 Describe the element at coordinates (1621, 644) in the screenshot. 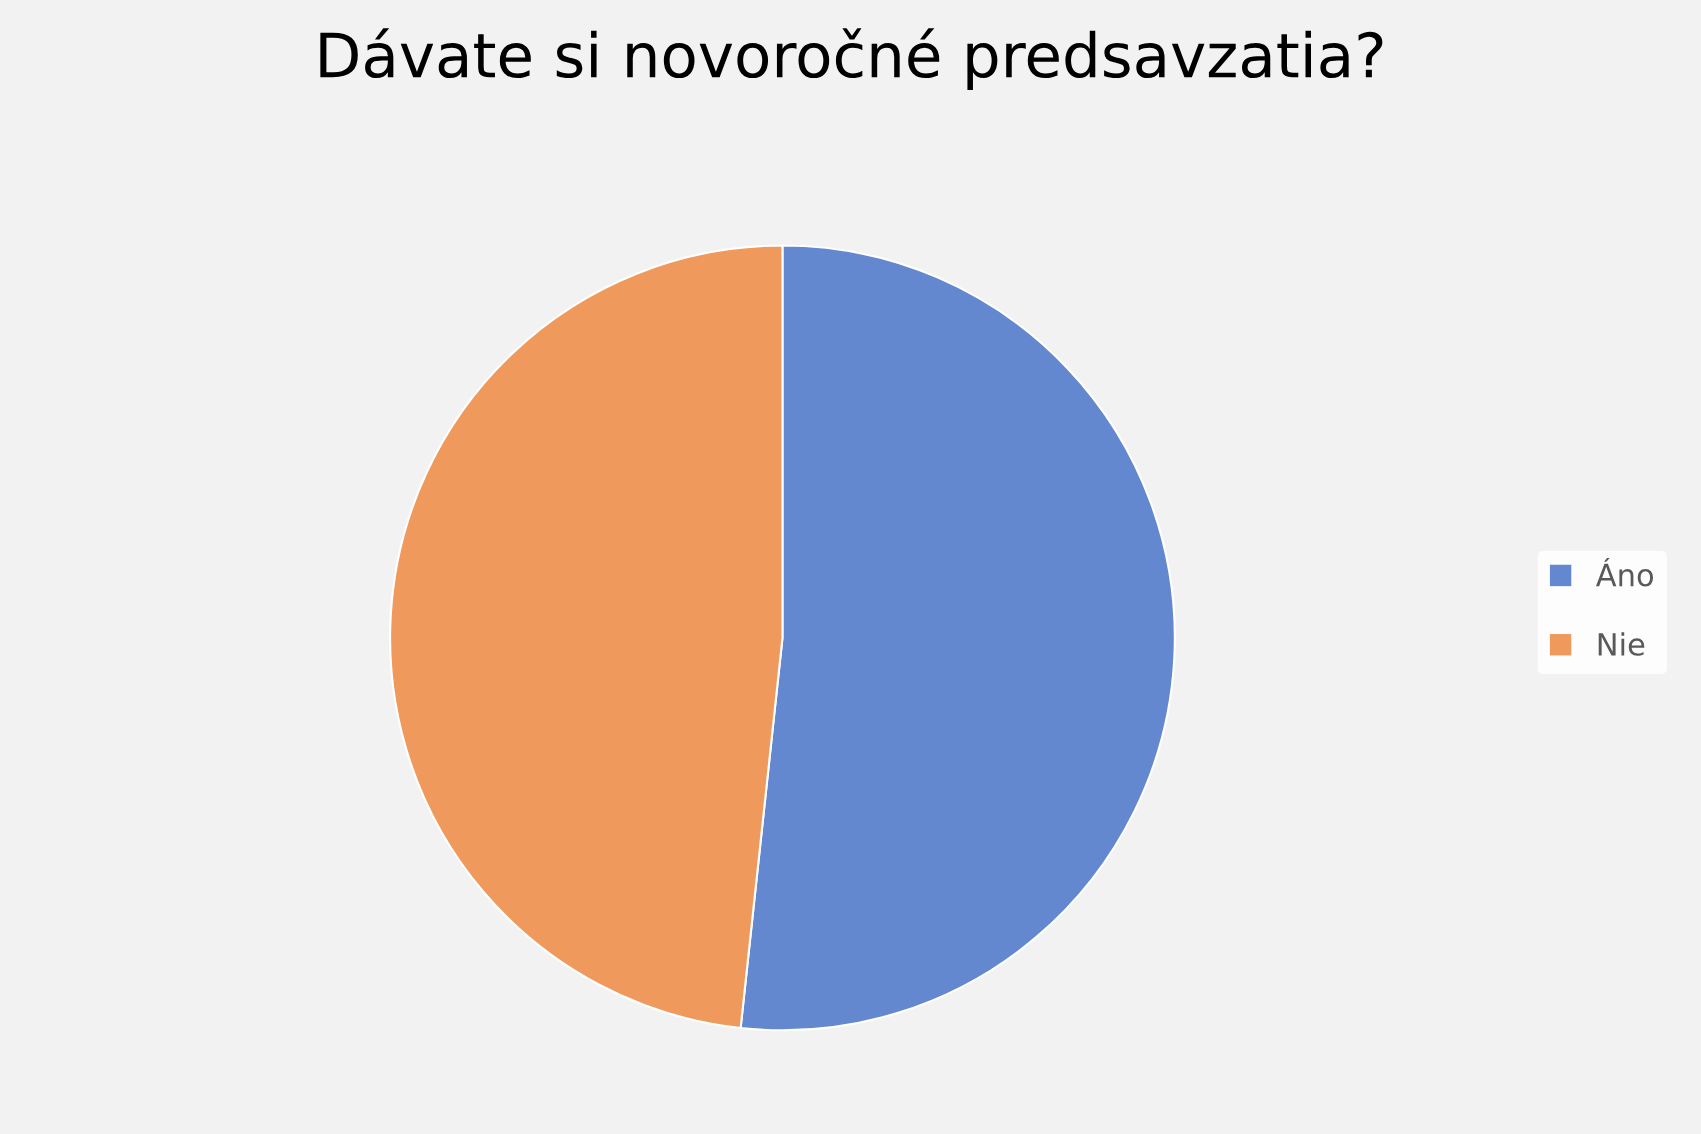

I see `legend-label: Nie` at that location.